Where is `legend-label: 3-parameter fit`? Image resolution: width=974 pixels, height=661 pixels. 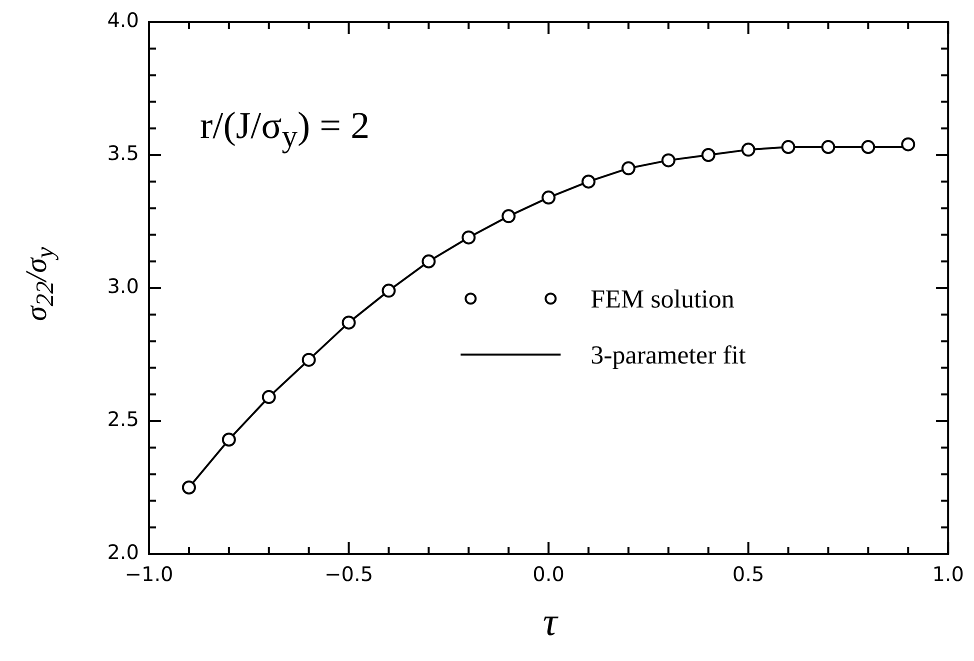
legend-label: 3-parameter fit is located at coordinates (668, 355).